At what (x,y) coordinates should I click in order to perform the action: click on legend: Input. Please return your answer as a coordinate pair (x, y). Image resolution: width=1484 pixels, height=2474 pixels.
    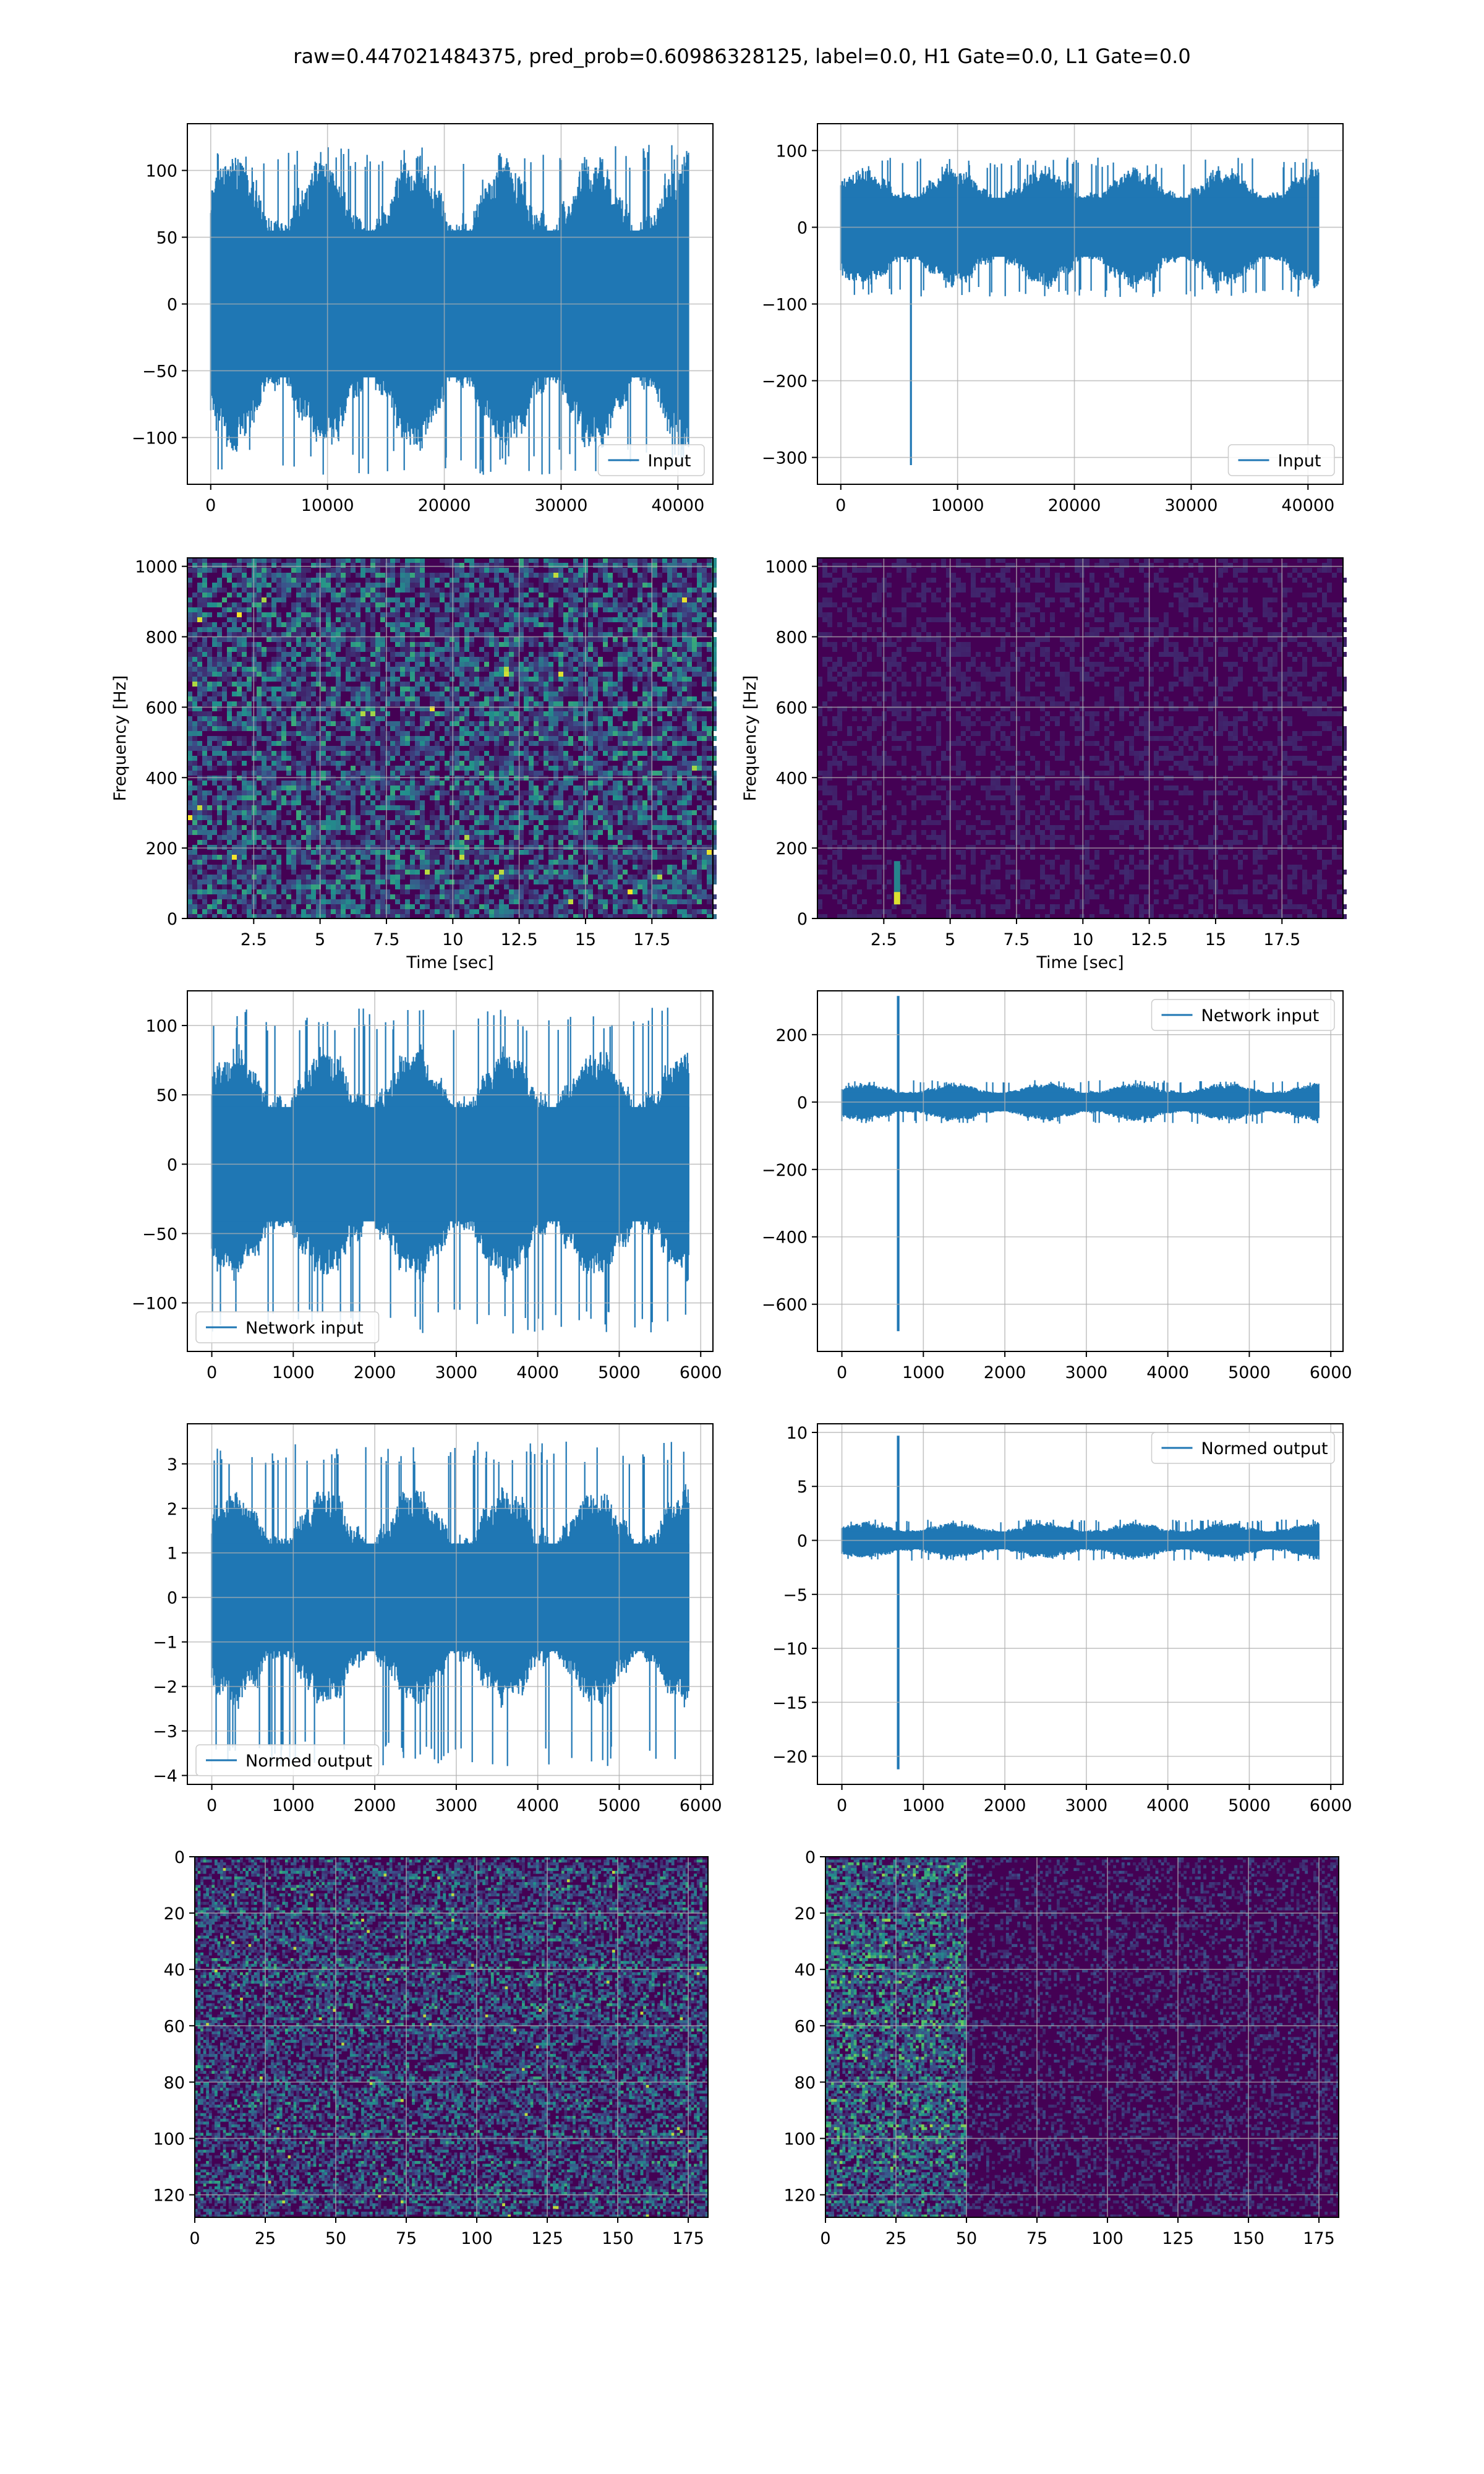
    Looking at the image, I should click on (1282, 460).